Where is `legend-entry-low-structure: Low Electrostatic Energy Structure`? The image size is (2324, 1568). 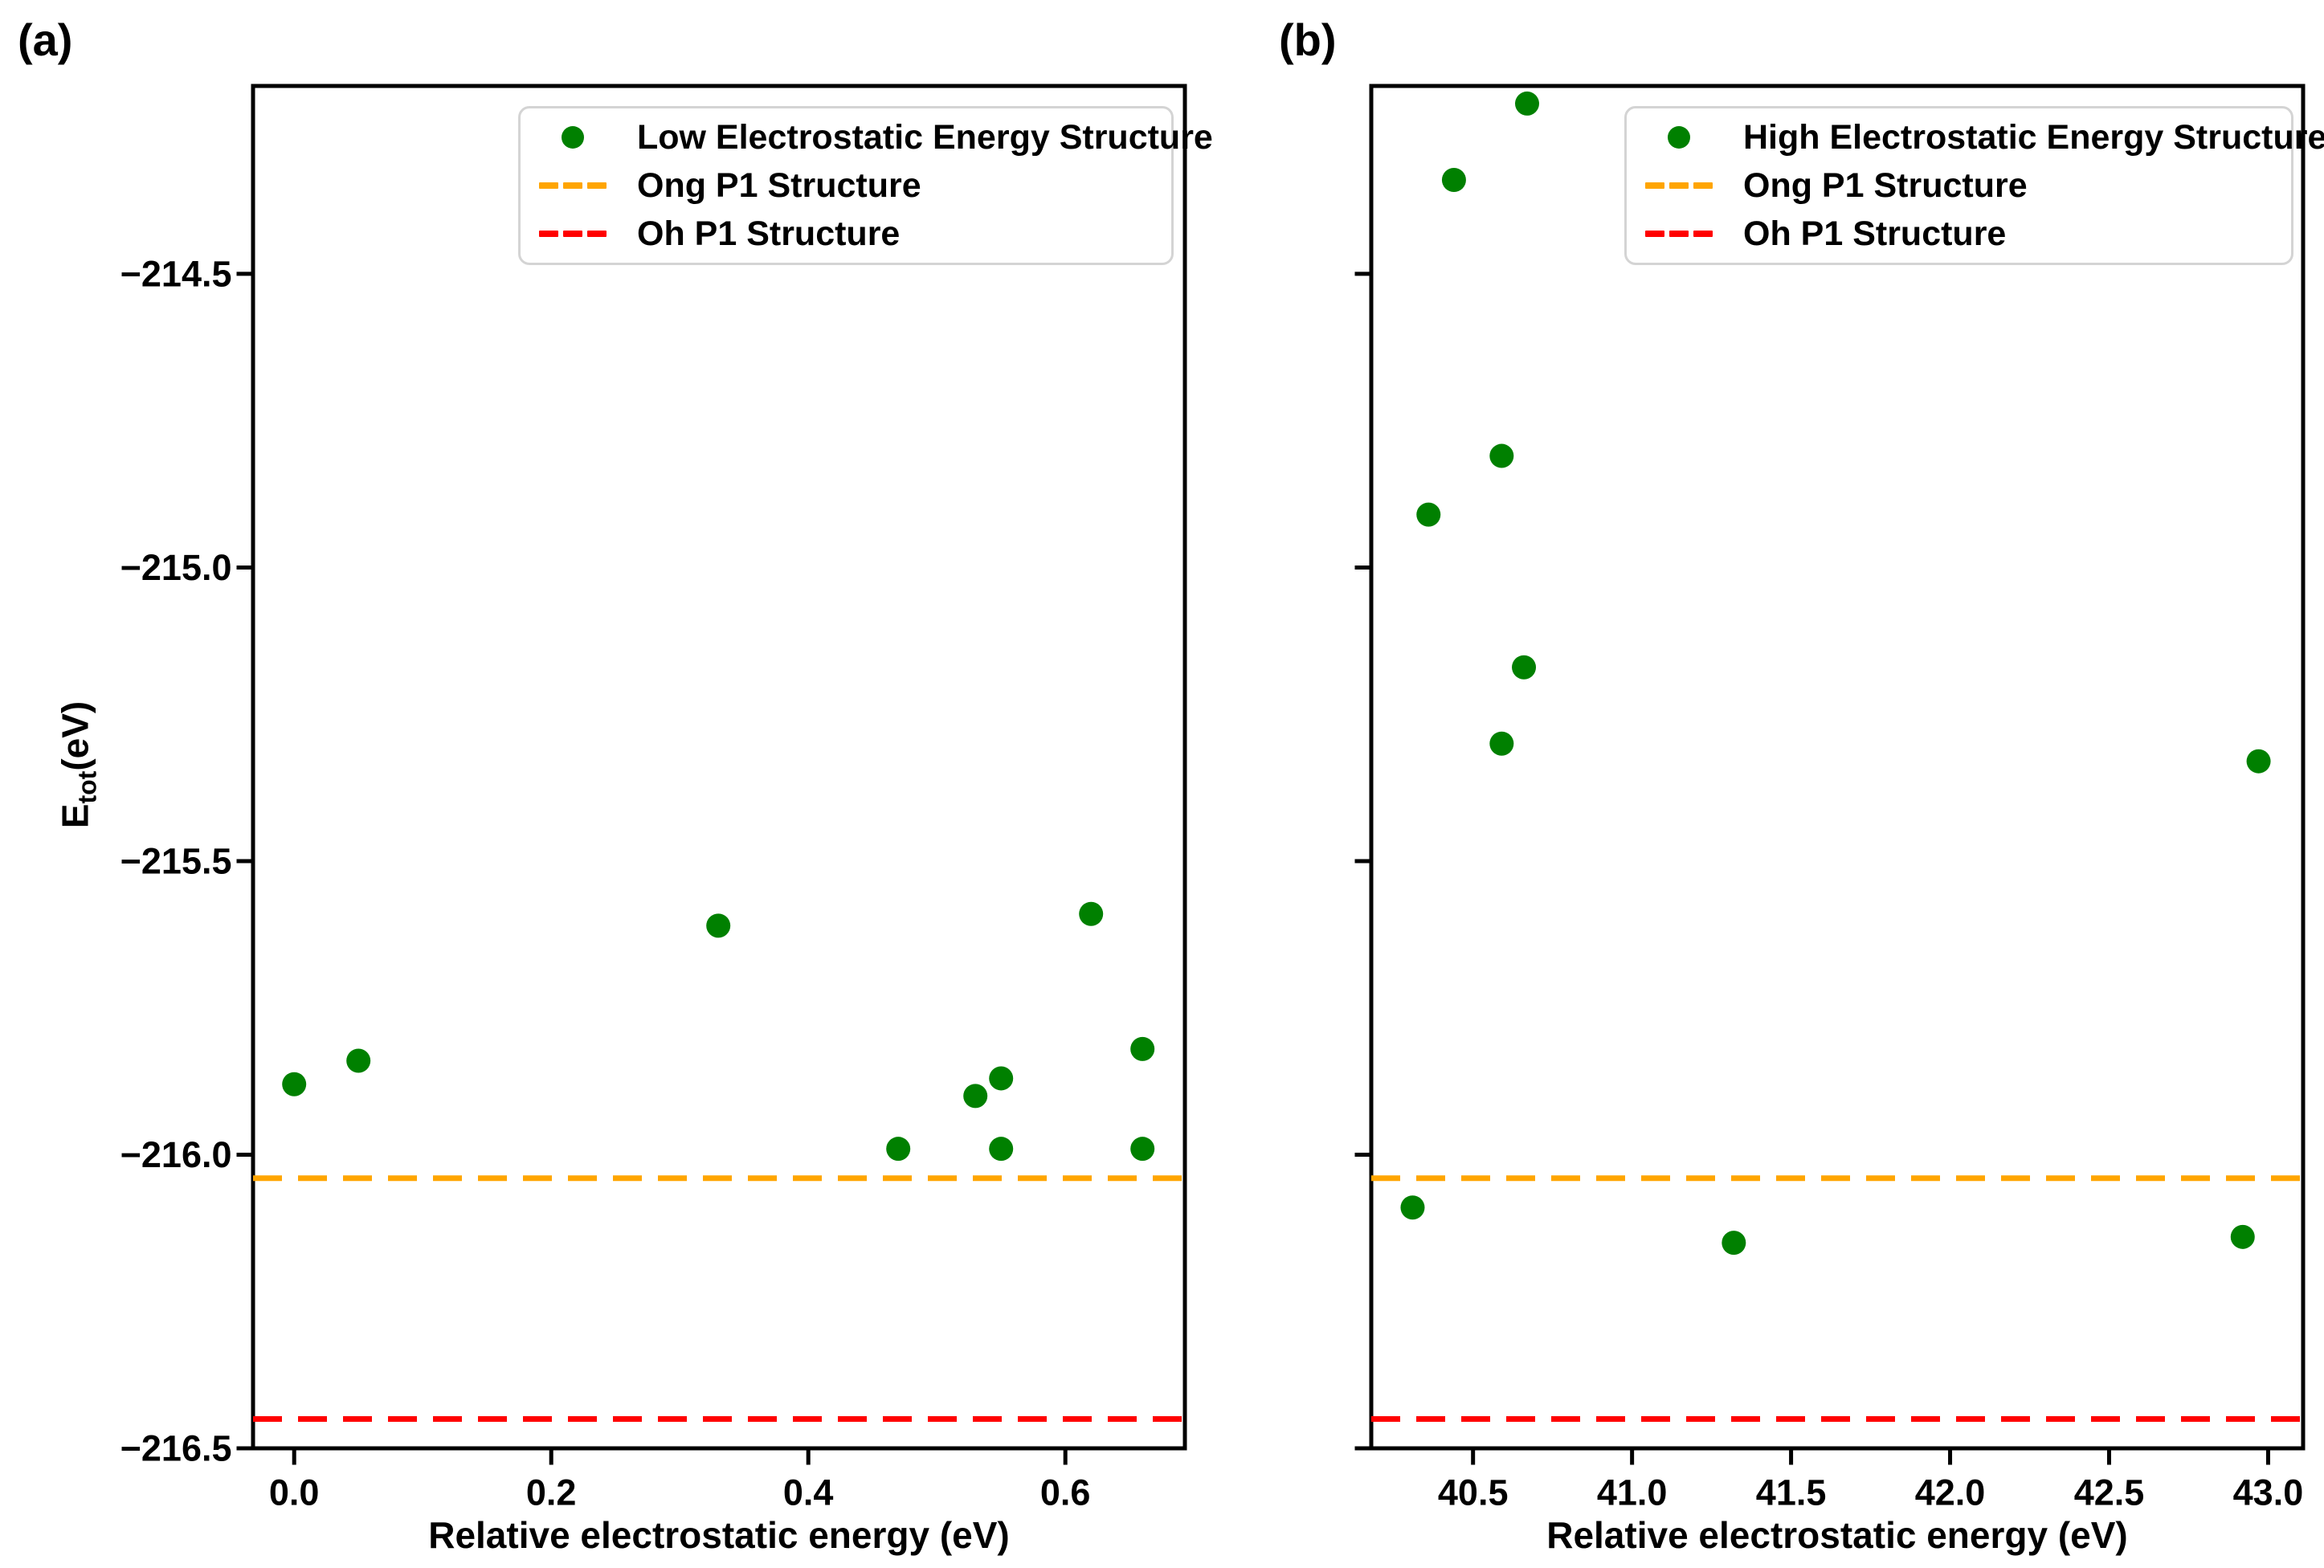
legend-entry-low-structure: Low Electrostatic Energy Structure is located at coordinates (873, 138).